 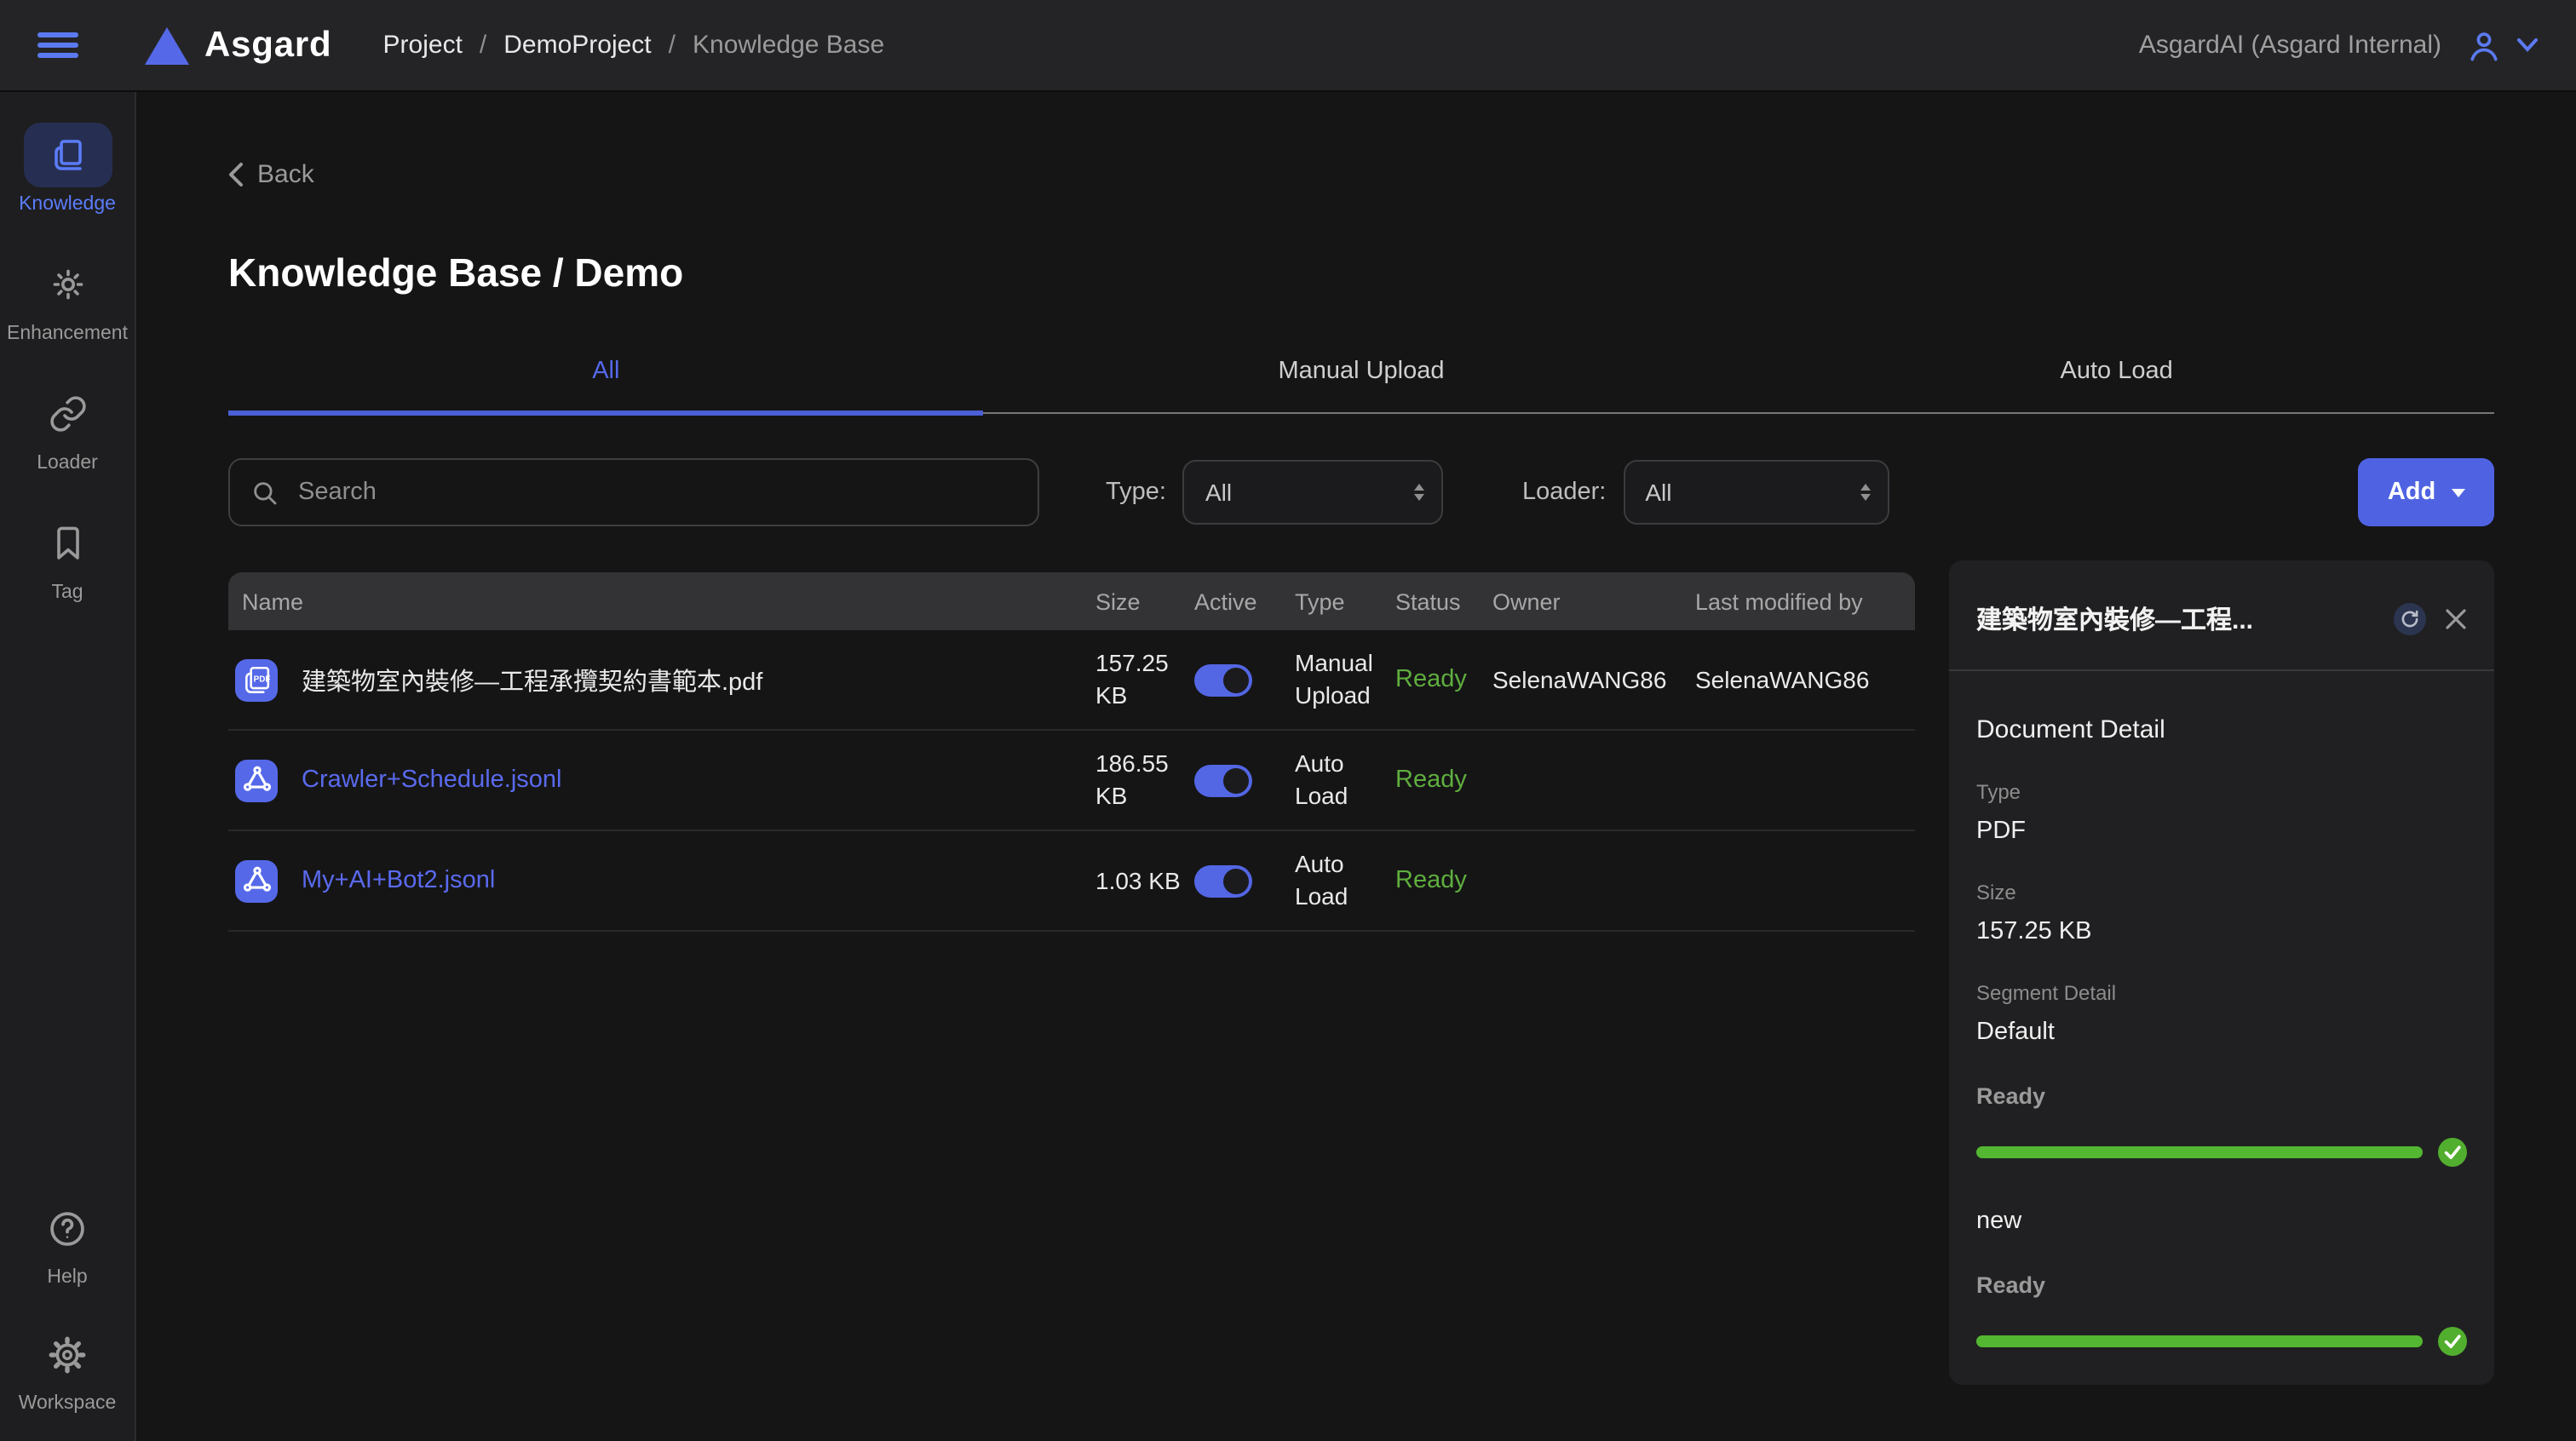 I want to click on sidebar-item-label: Help, so click(x=67, y=1277).